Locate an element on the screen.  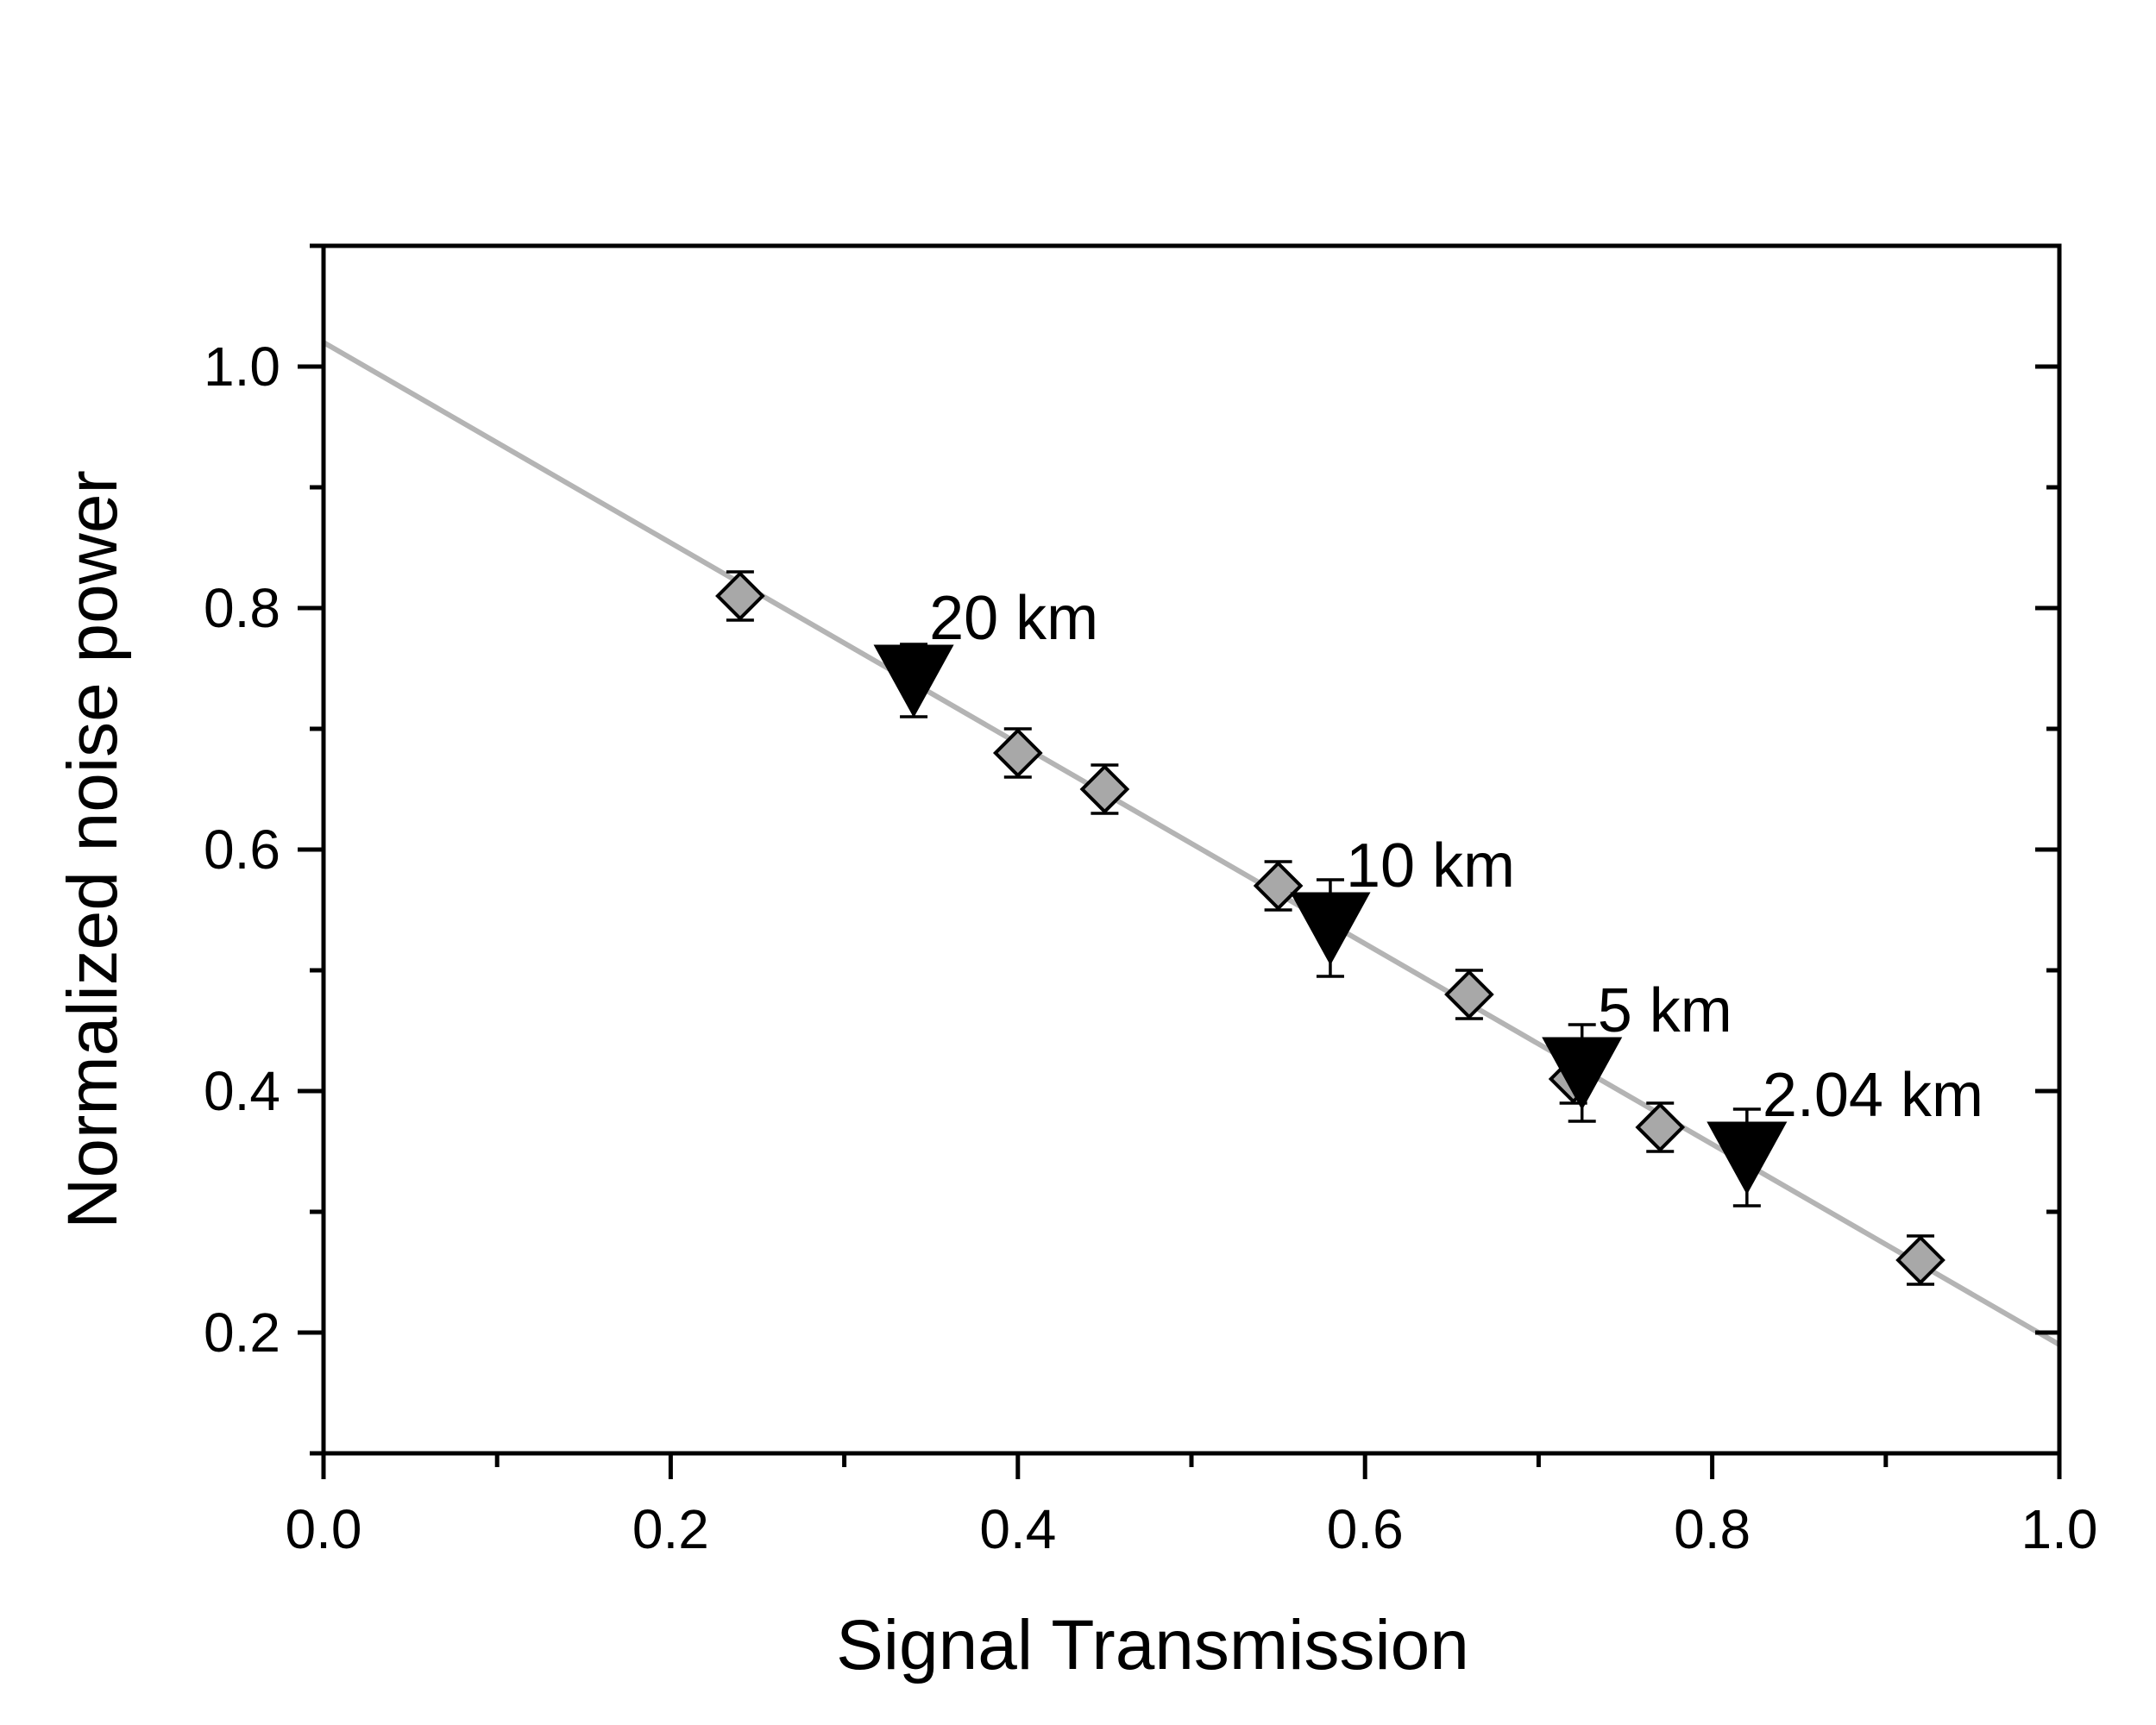
x-tick-label: 0.4 is located at coordinates (1017, 1529).